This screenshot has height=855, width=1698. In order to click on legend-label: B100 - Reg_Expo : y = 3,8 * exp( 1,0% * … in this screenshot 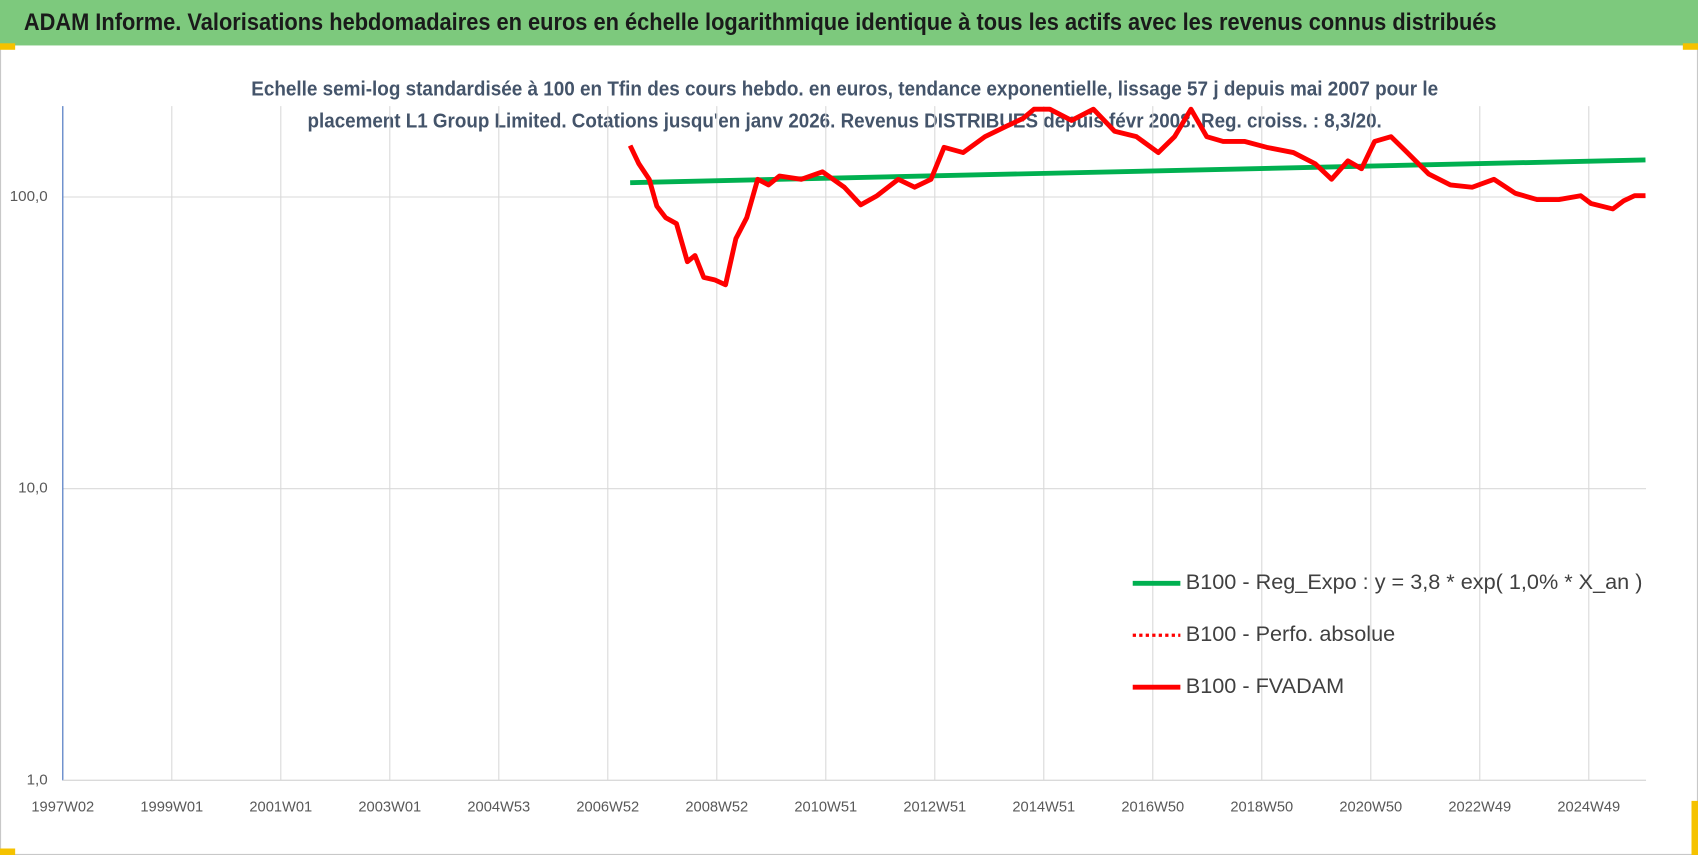, I will do `click(1414, 581)`.